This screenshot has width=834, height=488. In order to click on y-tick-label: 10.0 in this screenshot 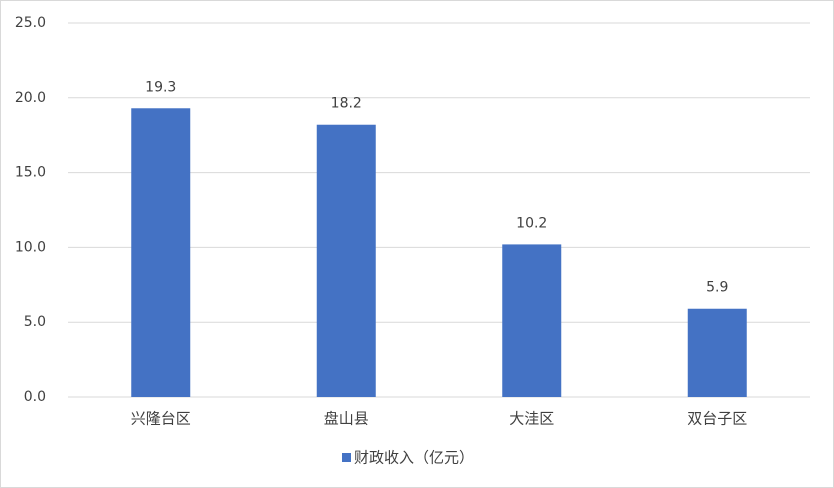, I will do `click(30, 247)`.